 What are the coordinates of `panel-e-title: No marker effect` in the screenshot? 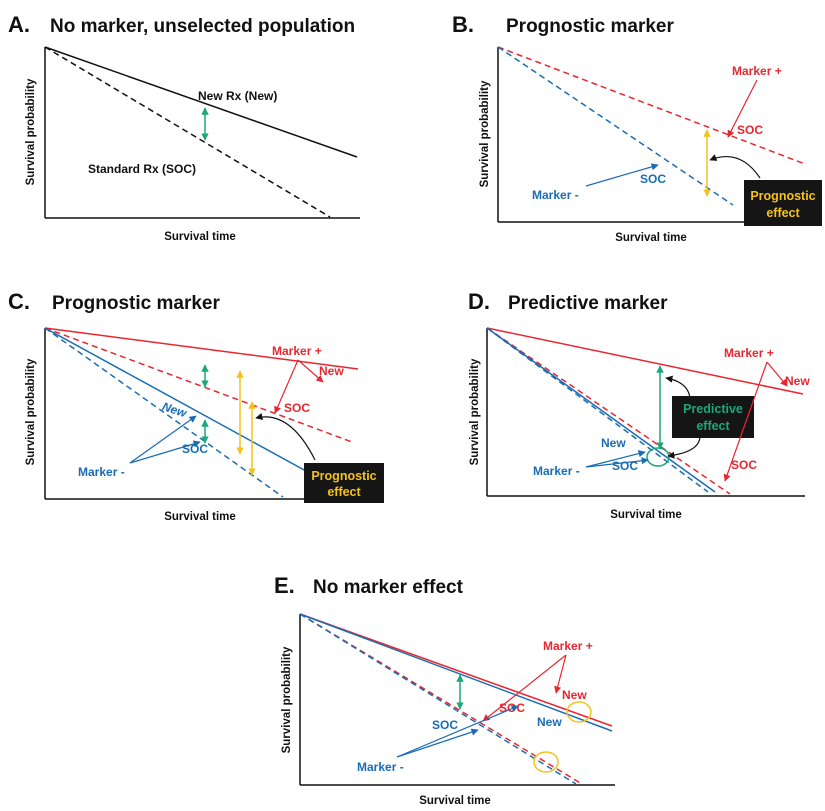 It's located at (388, 587).